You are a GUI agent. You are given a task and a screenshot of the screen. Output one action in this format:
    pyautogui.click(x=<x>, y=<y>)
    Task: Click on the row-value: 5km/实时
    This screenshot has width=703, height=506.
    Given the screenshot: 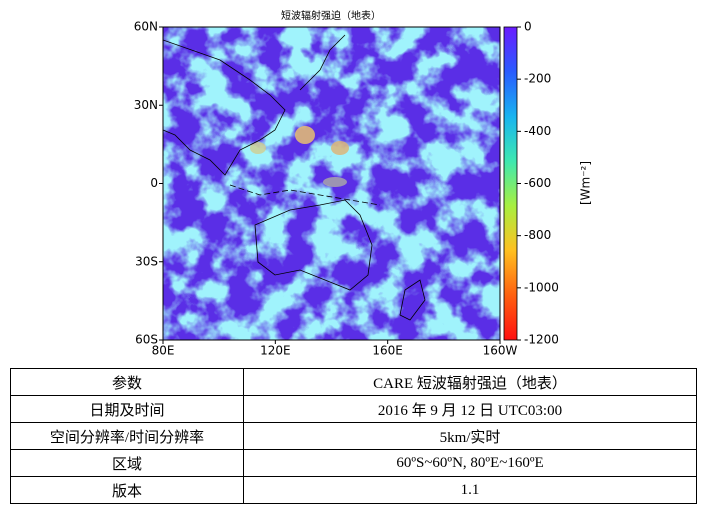 What is the action you would take?
    pyautogui.click(x=470, y=436)
    